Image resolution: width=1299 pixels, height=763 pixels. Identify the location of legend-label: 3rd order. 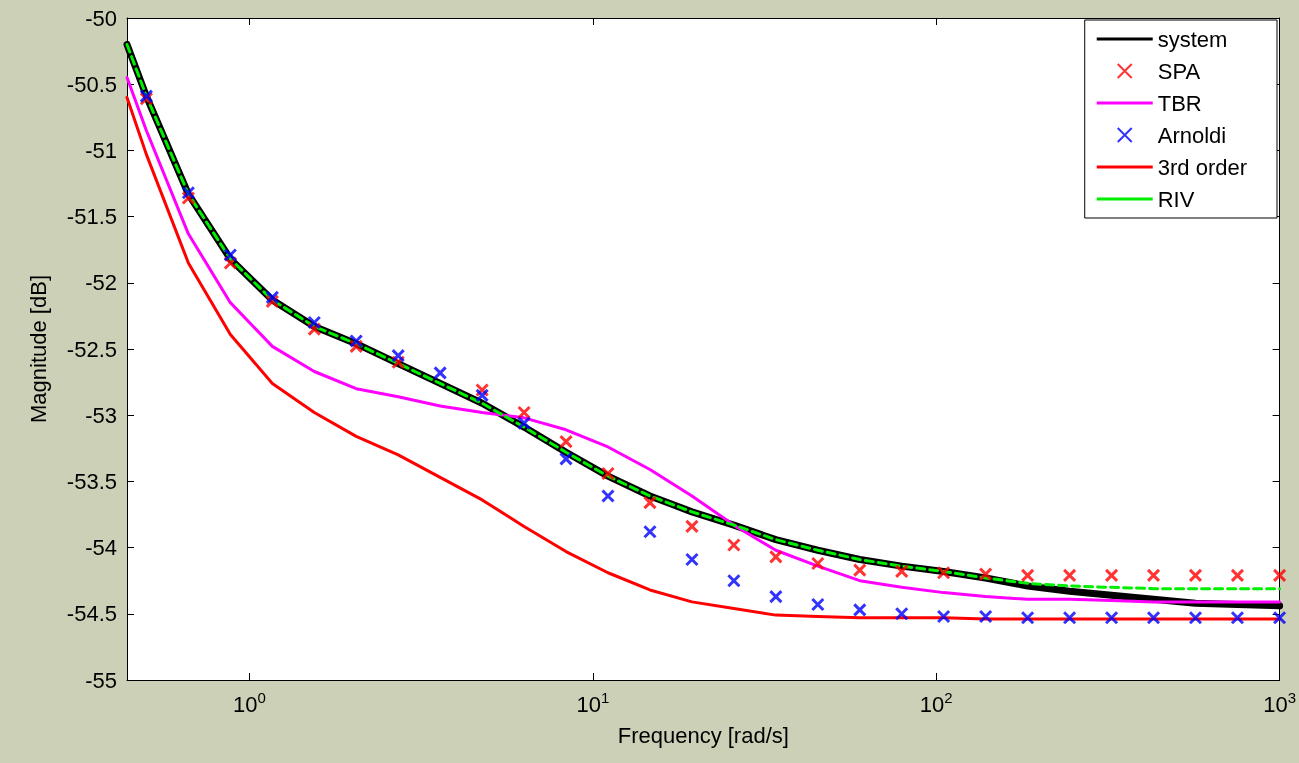
(1202, 167).